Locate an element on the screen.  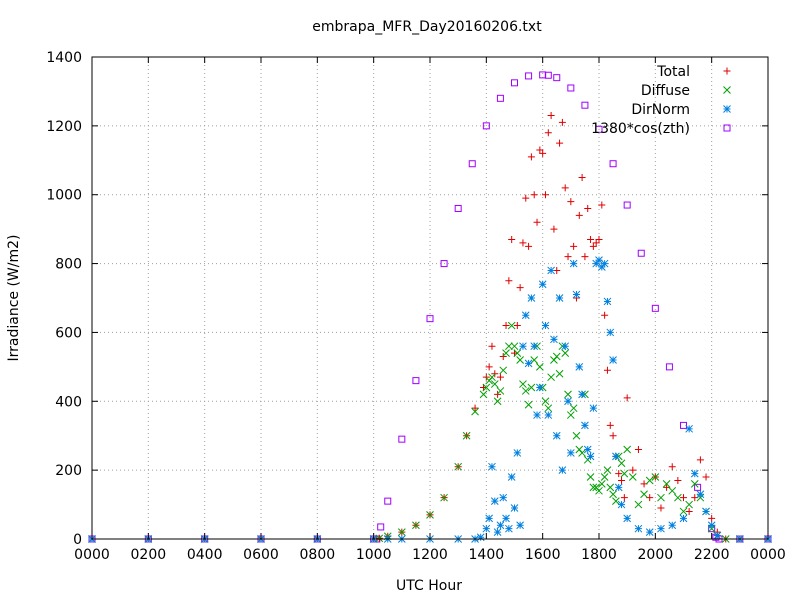
x-tick-label: 0400 is located at coordinates (205, 555).